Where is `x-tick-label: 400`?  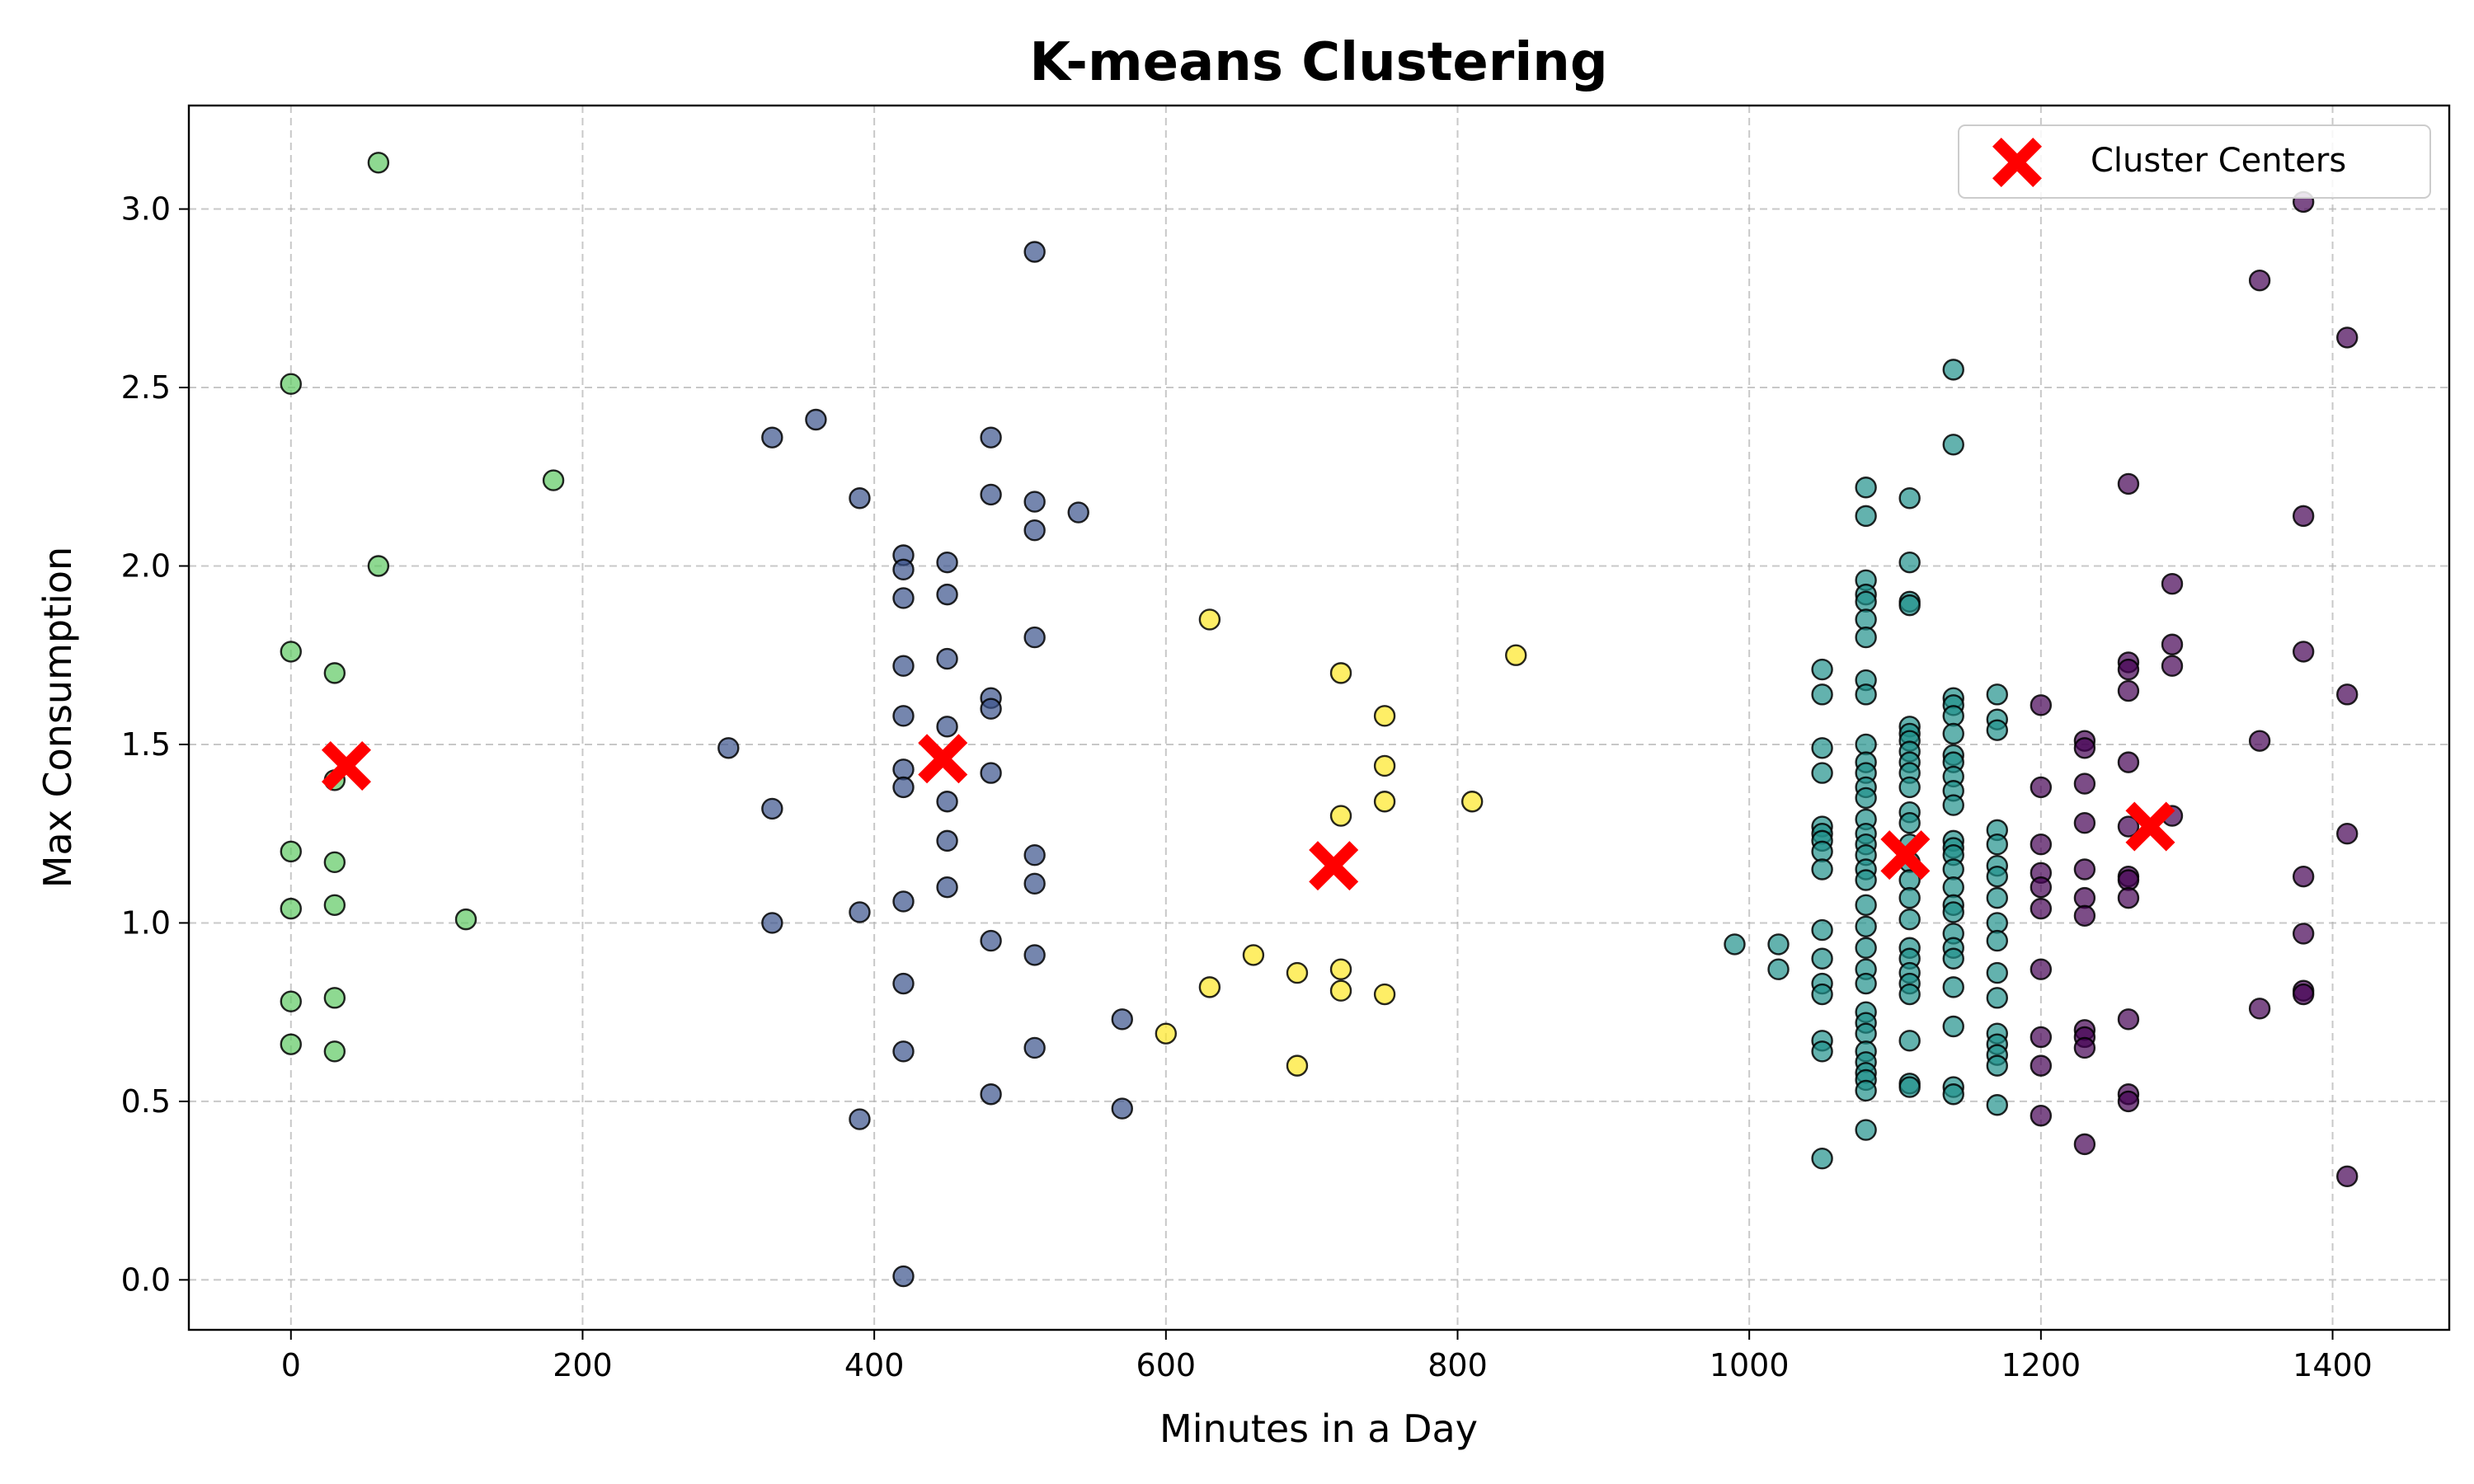 x-tick-label: 400 is located at coordinates (874, 1365).